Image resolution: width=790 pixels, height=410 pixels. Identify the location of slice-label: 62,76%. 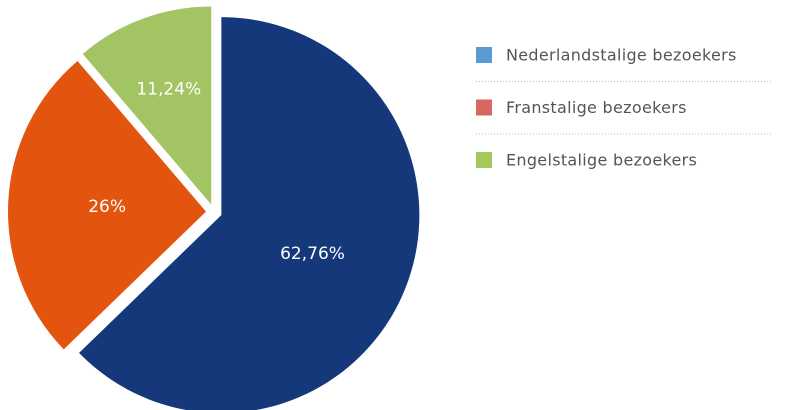
(312, 254).